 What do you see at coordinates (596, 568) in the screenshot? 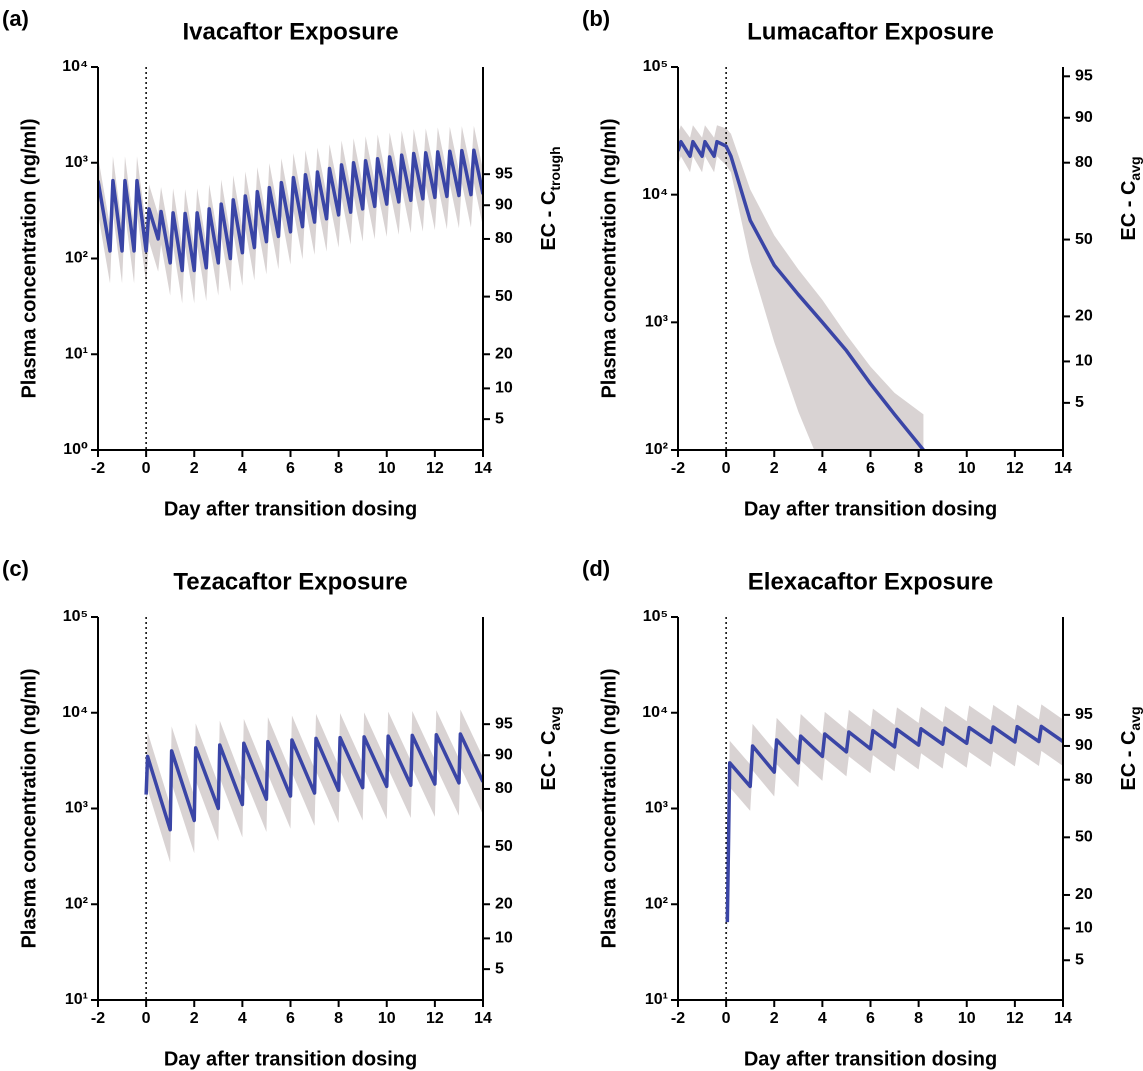
I see `panel-label: (d)` at bounding box center [596, 568].